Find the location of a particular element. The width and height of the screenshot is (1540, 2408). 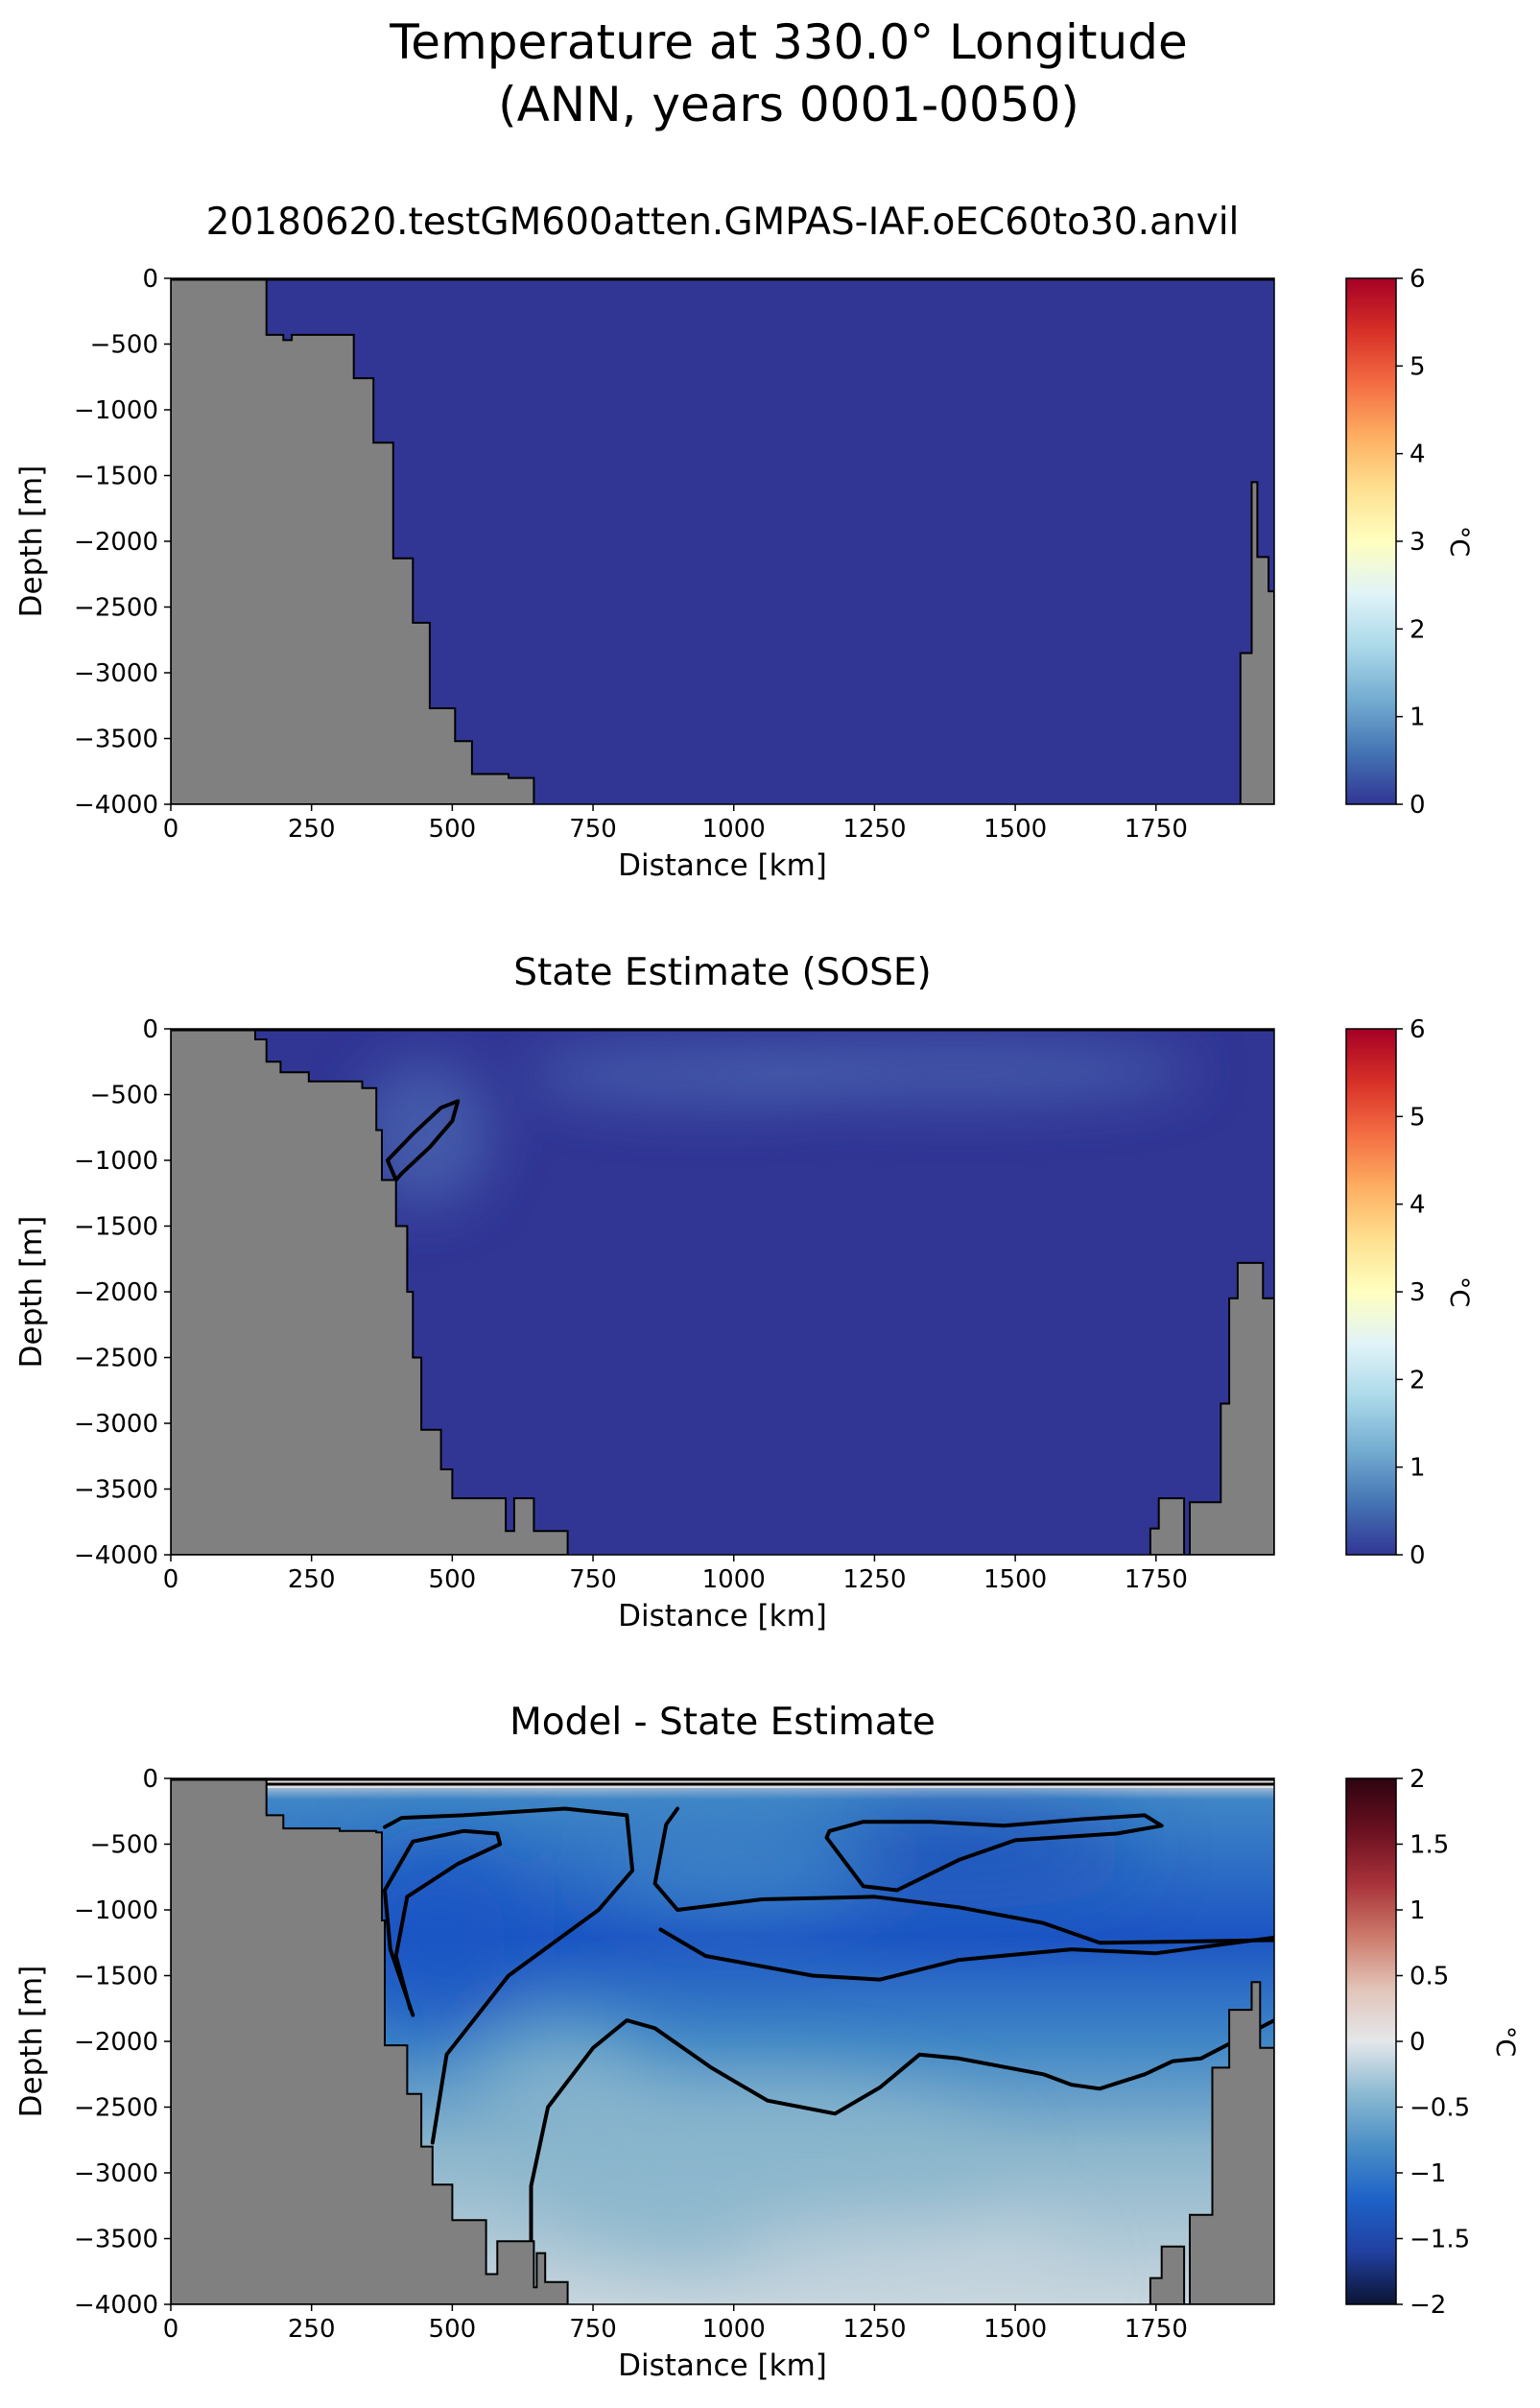

field-blobs is located at coordinates (745, 2060).